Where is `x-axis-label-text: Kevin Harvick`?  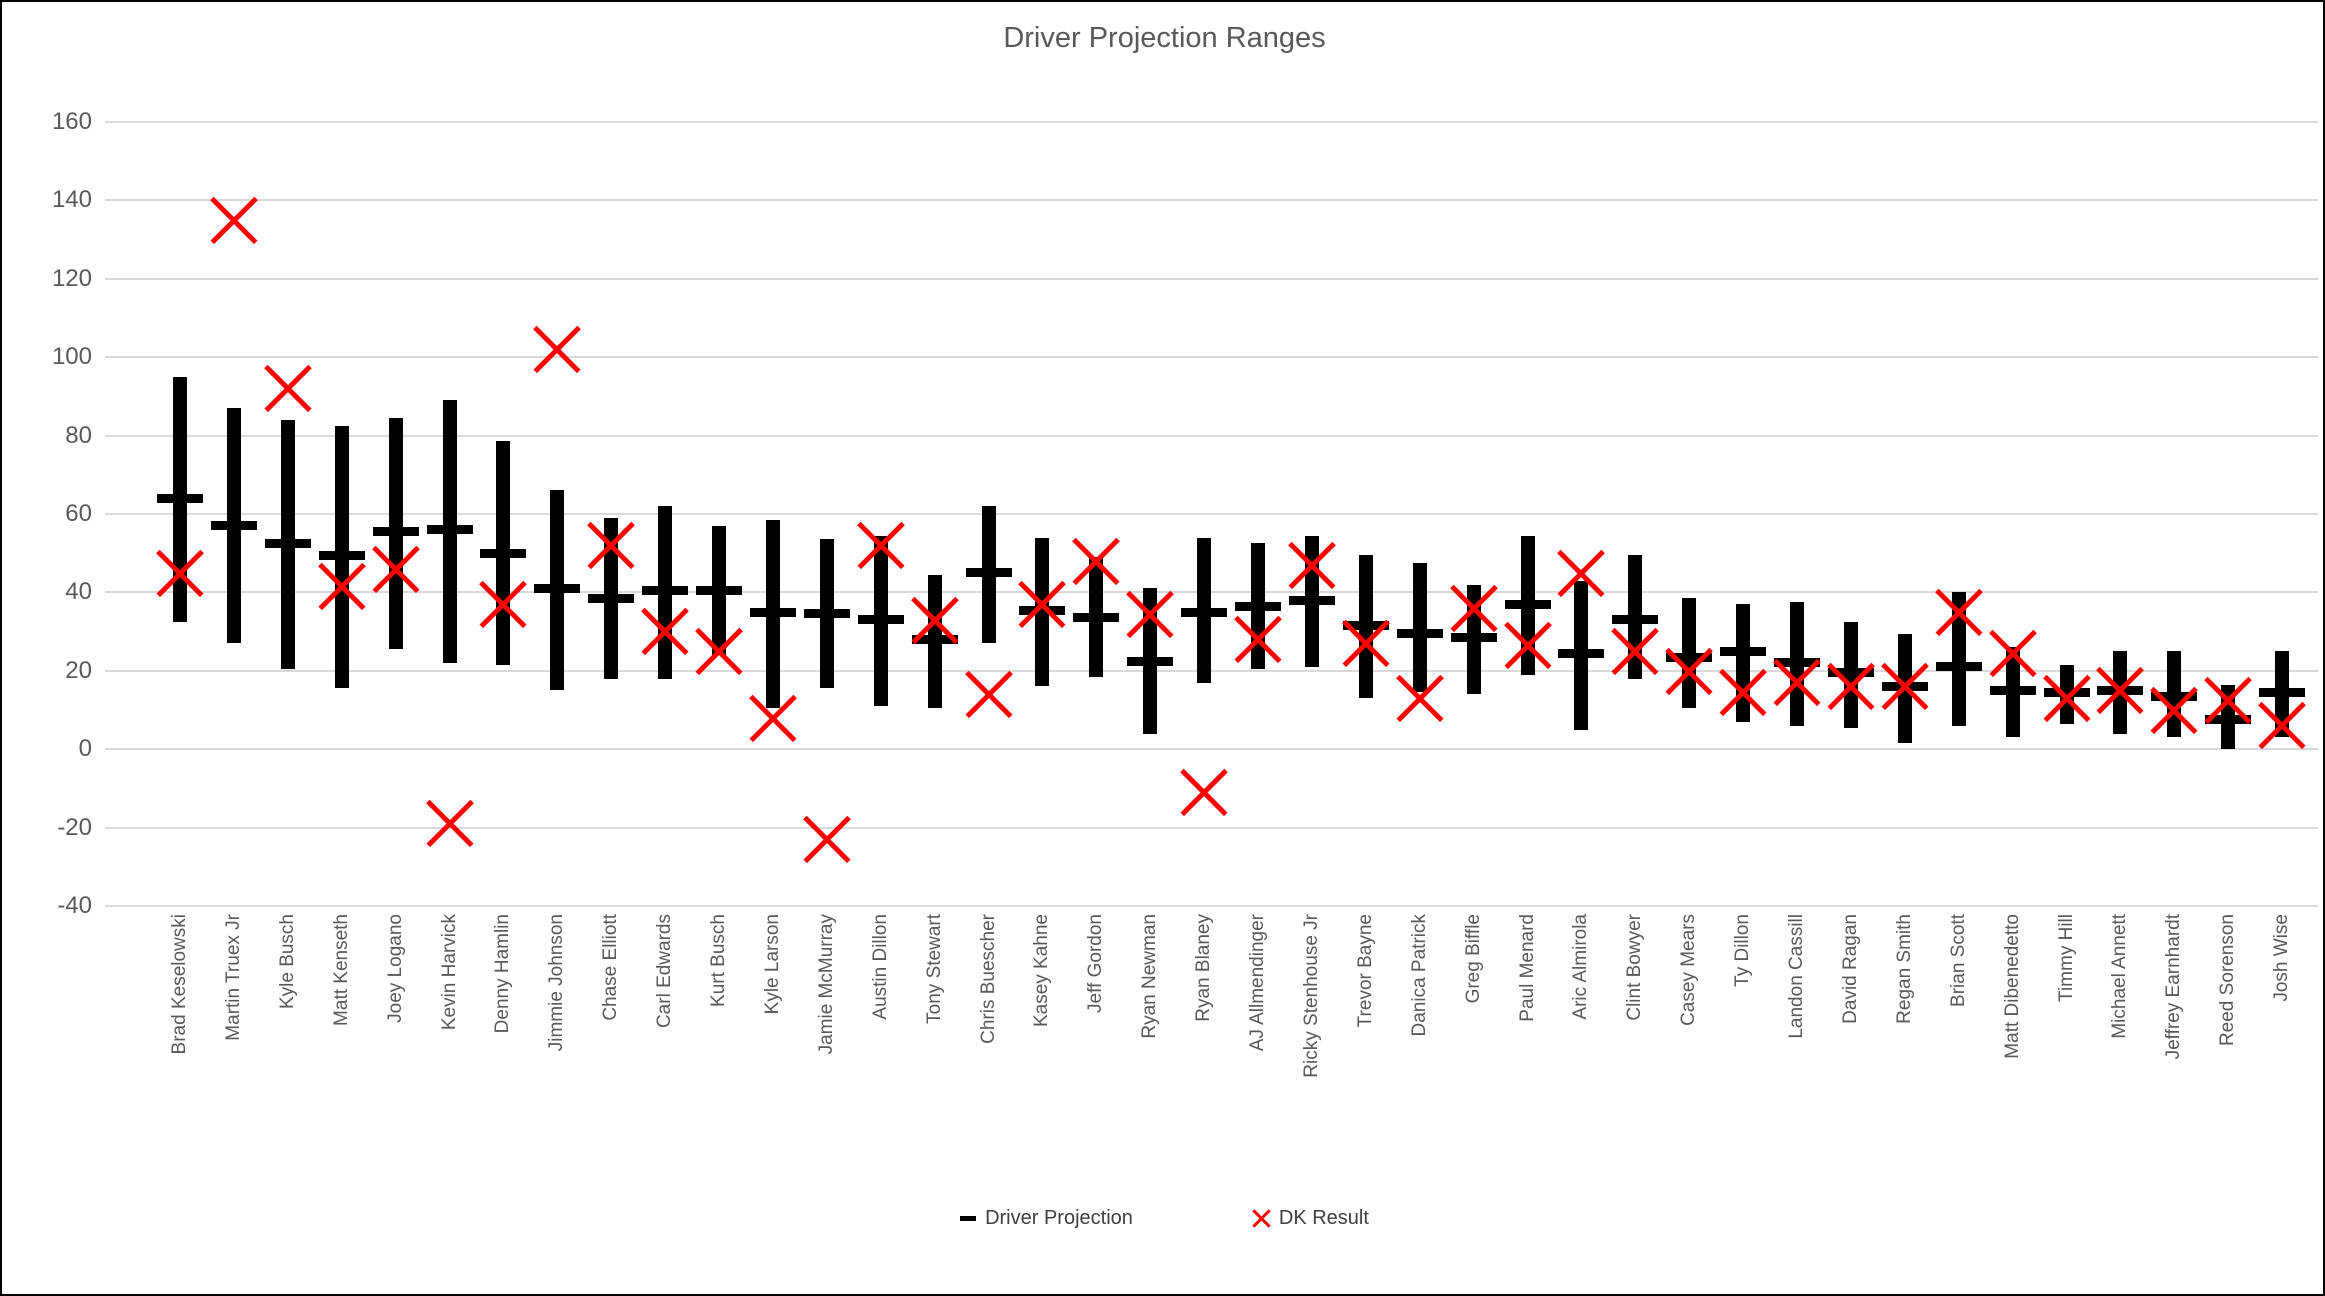
x-axis-label-text: Kevin Harvick is located at coordinates (449, 972).